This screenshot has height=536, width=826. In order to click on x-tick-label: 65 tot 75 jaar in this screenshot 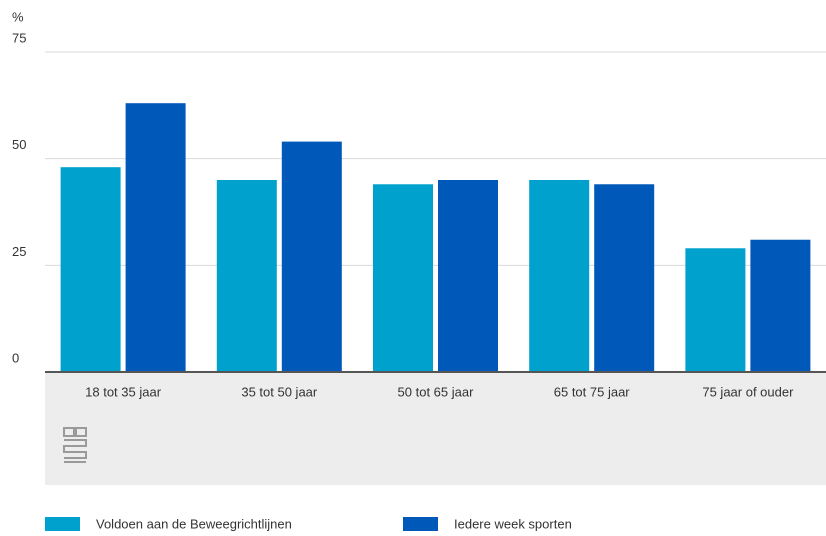, I will do `click(592, 391)`.